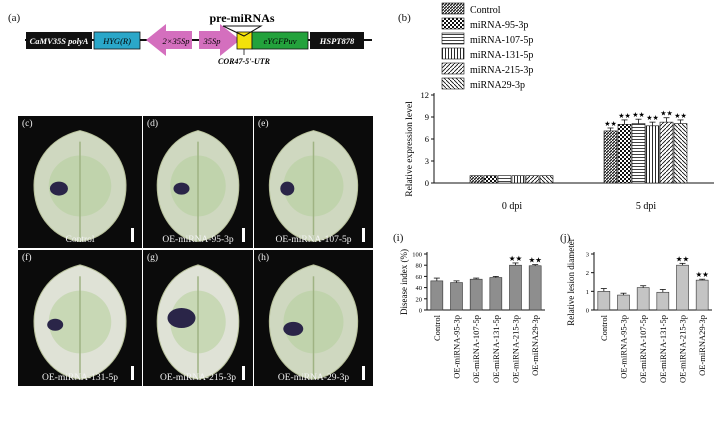 The image size is (725, 440). I want to click on panel-b-label: (b), so click(404, 18).